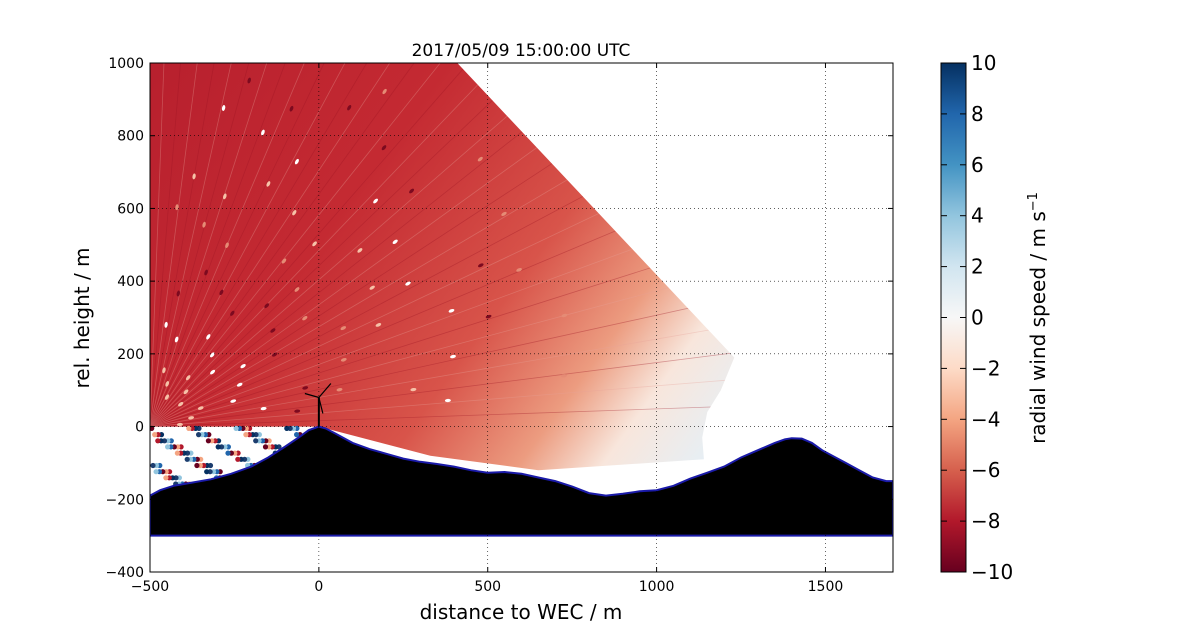 The width and height of the screenshot is (1200, 636). What do you see at coordinates (657, 587) in the screenshot?
I see `x-tick-label: 1000` at bounding box center [657, 587].